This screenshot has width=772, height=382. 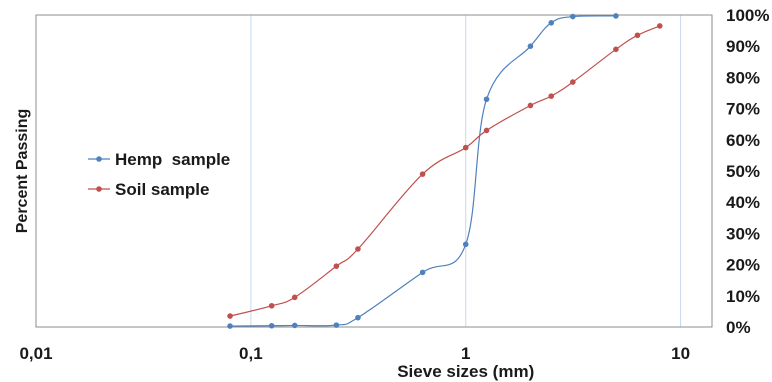 What do you see at coordinates (465, 371) in the screenshot?
I see `x-axis-title: Sieve sizes (mm)` at bounding box center [465, 371].